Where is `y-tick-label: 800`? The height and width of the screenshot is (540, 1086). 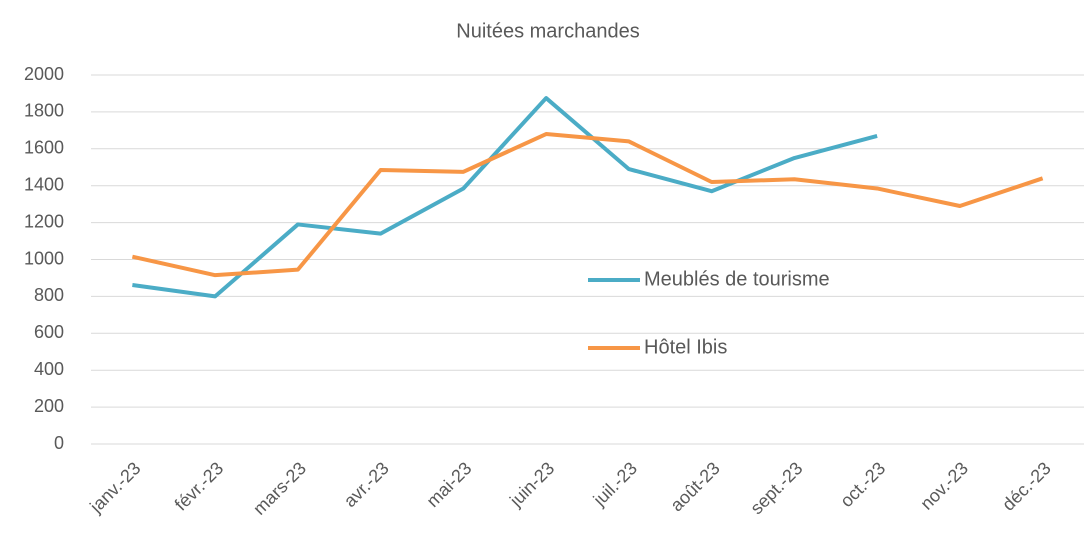 y-tick-label: 800 is located at coordinates (49, 295).